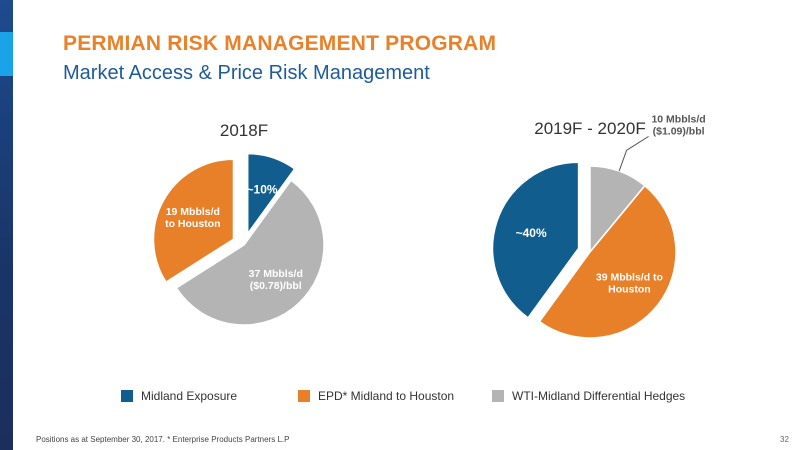 This screenshot has height=450, width=800. I want to click on legend-item-epd-midland-houston: EPD* Midland to Houston, so click(376, 396).